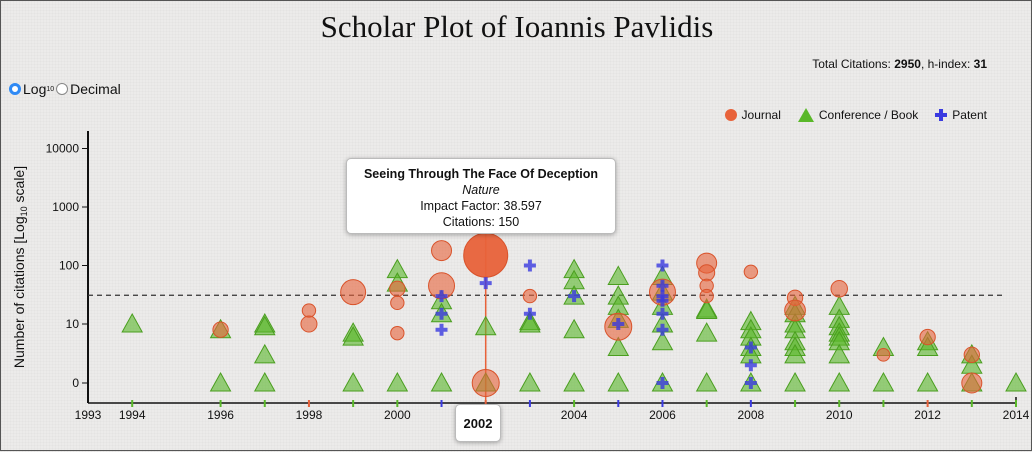  What do you see at coordinates (63, 149) in the screenshot?
I see `y-tick-label: 10000` at bounding box center [63, 149].